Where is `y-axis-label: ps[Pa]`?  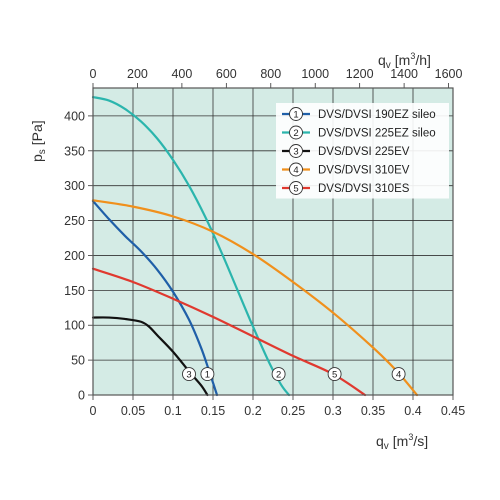 y-axis-label: ps[Pa] is located at coordinates (38, 141).